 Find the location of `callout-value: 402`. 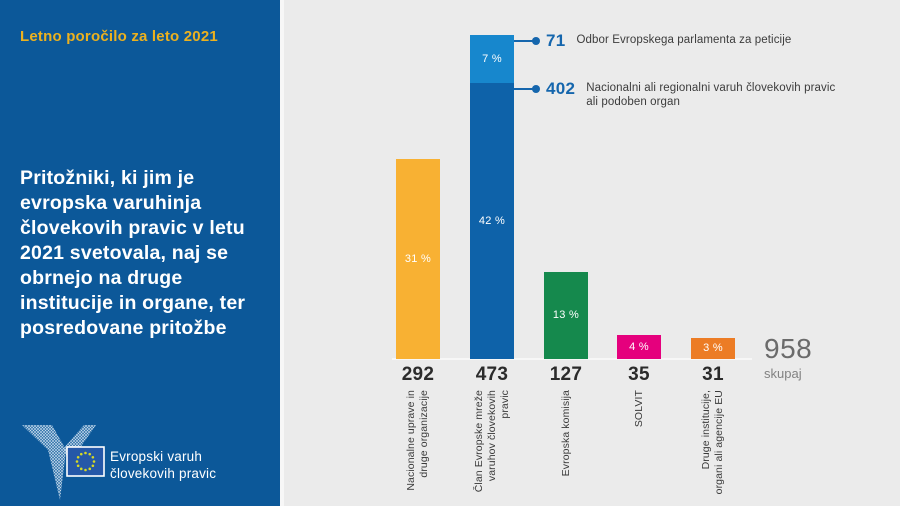

callout-value: 402 is located at coordinates (561, 89).